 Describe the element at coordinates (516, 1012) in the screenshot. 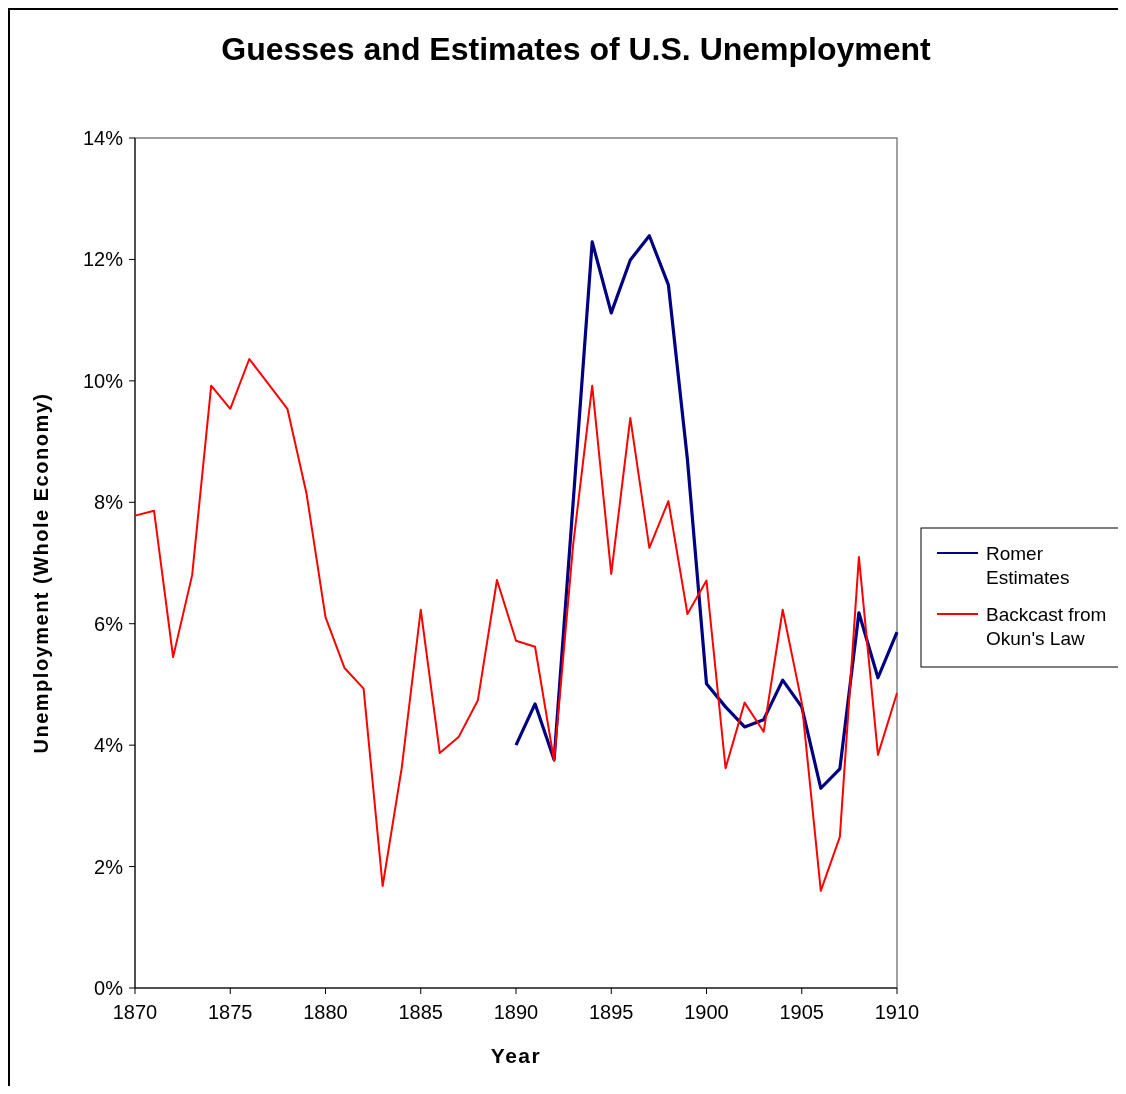

I see `x-tick-label: 1890` at that location.